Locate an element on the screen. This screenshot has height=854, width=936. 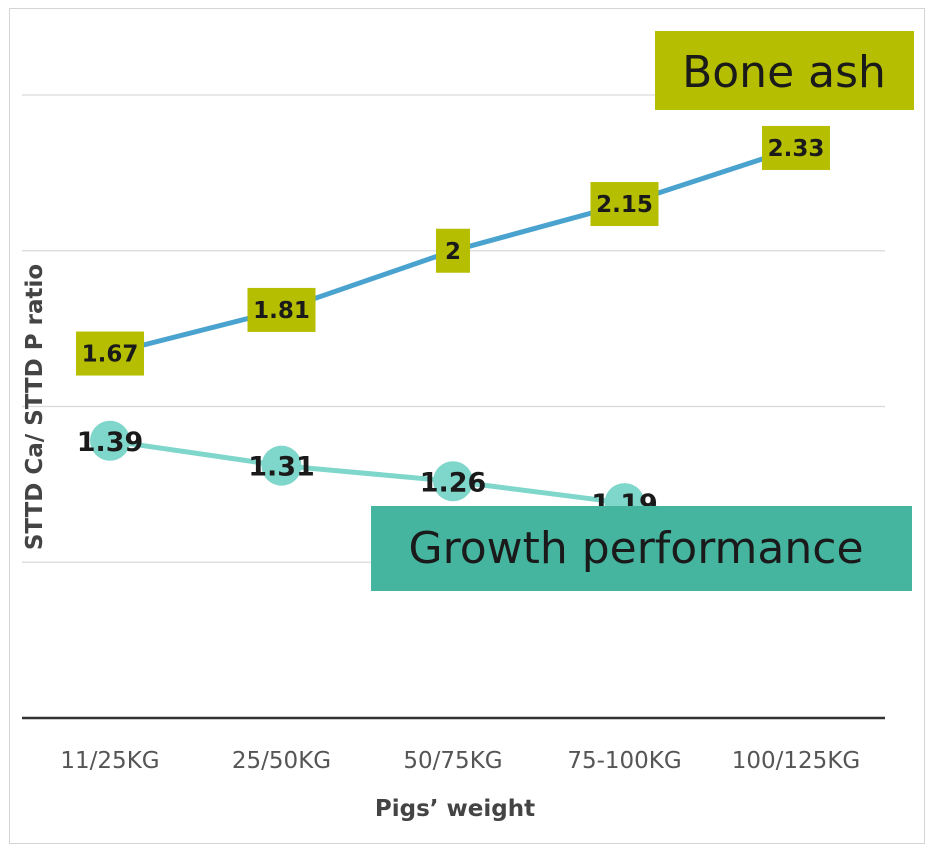
series-badge-label: Bone ash is located at coordinates (784, 72).